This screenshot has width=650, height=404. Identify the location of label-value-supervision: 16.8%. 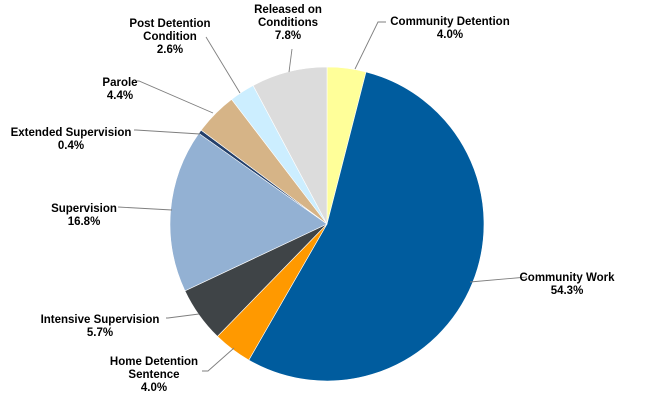
(84, 222).